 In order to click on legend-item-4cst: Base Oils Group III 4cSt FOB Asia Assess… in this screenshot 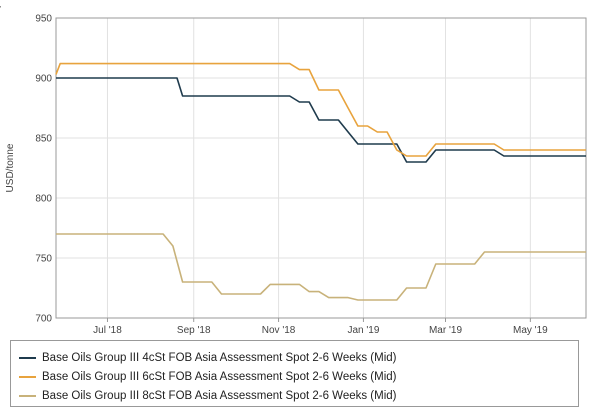, I will do `click(298, 357)`.